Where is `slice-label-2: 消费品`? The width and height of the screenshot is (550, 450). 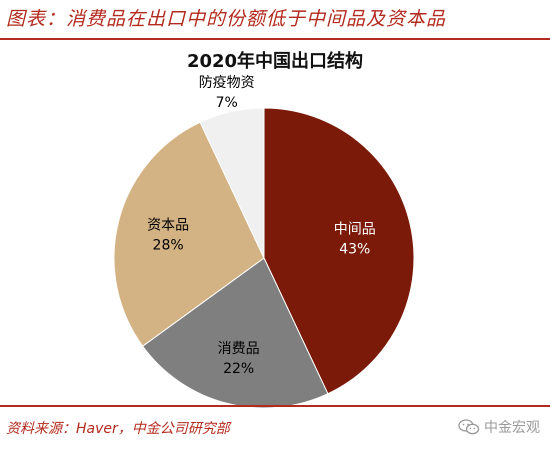 slice-label-2: 消费品 is located at coordinates (239, 349).